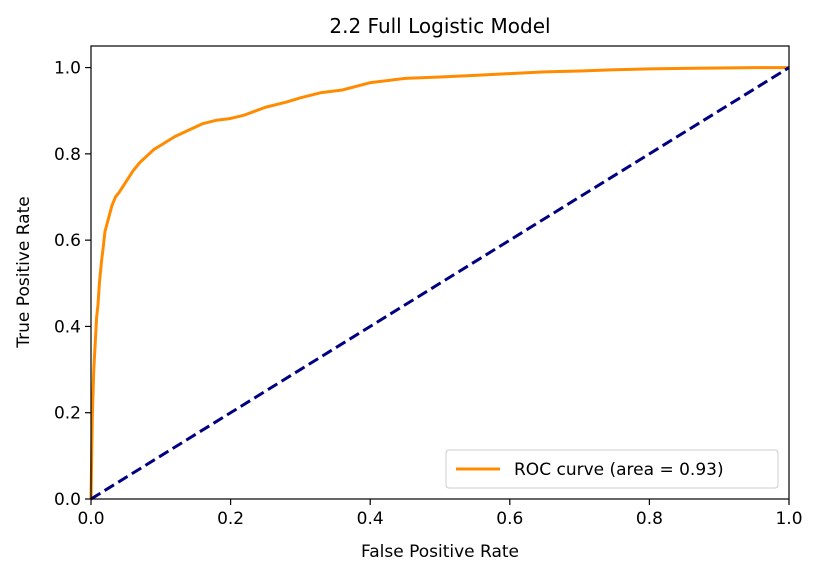  I want to click on x-tick-label: 0.4, so click(370, 519).